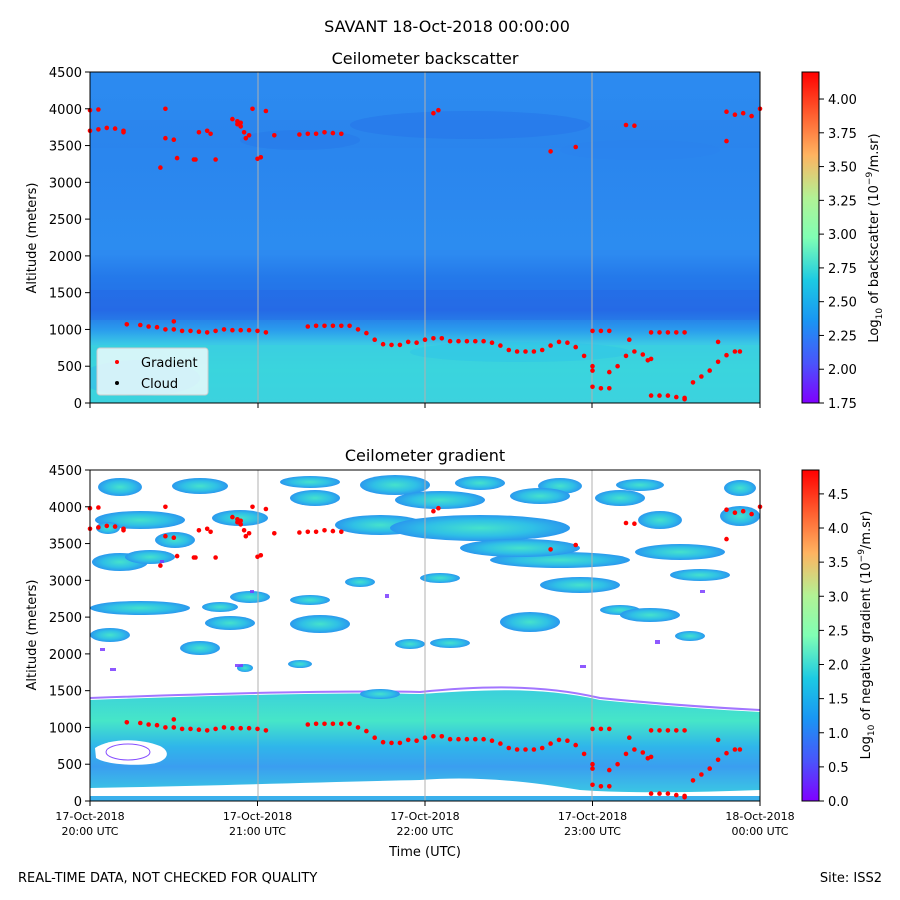 This screenshot has width=900, height=900. Describe the element at coordinates (152, 371) in the screenshot. I see `legend: Gradient Cloud` at that location.